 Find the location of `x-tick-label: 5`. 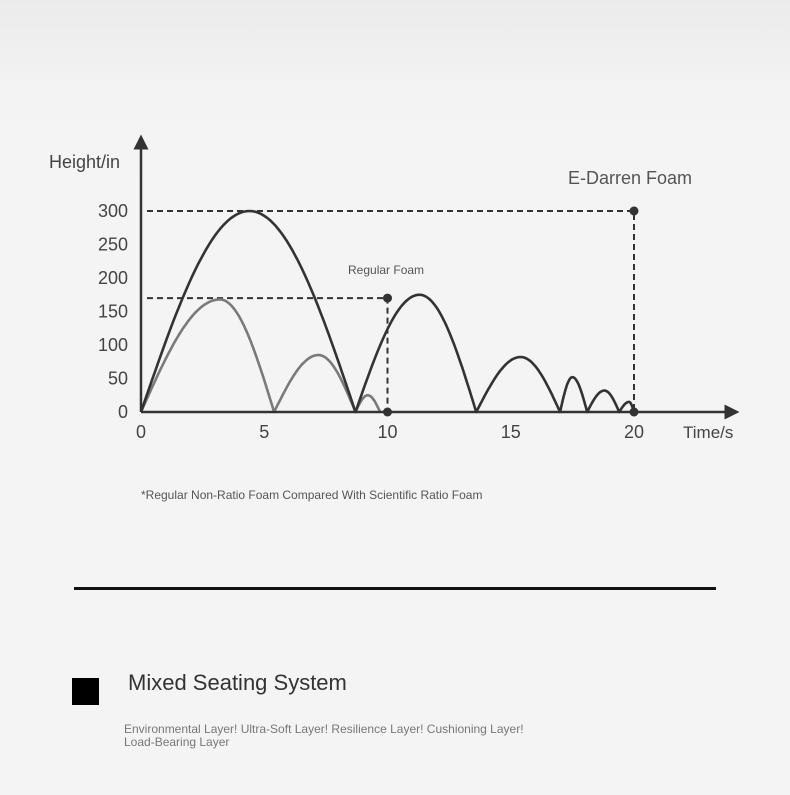

x-tick-label: 5 is located at coordinates (264, 432).